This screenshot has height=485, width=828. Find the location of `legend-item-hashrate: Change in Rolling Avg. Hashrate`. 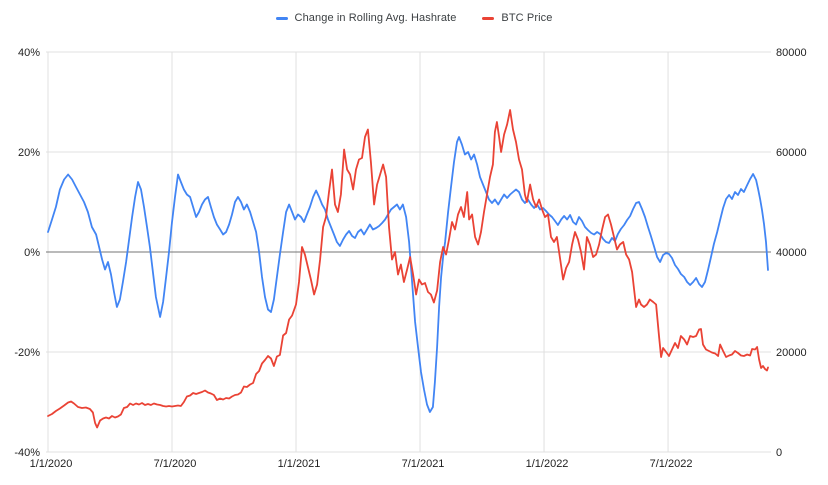

legend-item-hashrate: Change in Rolling Avg. Hashrate is located at coordinates (366, 18).